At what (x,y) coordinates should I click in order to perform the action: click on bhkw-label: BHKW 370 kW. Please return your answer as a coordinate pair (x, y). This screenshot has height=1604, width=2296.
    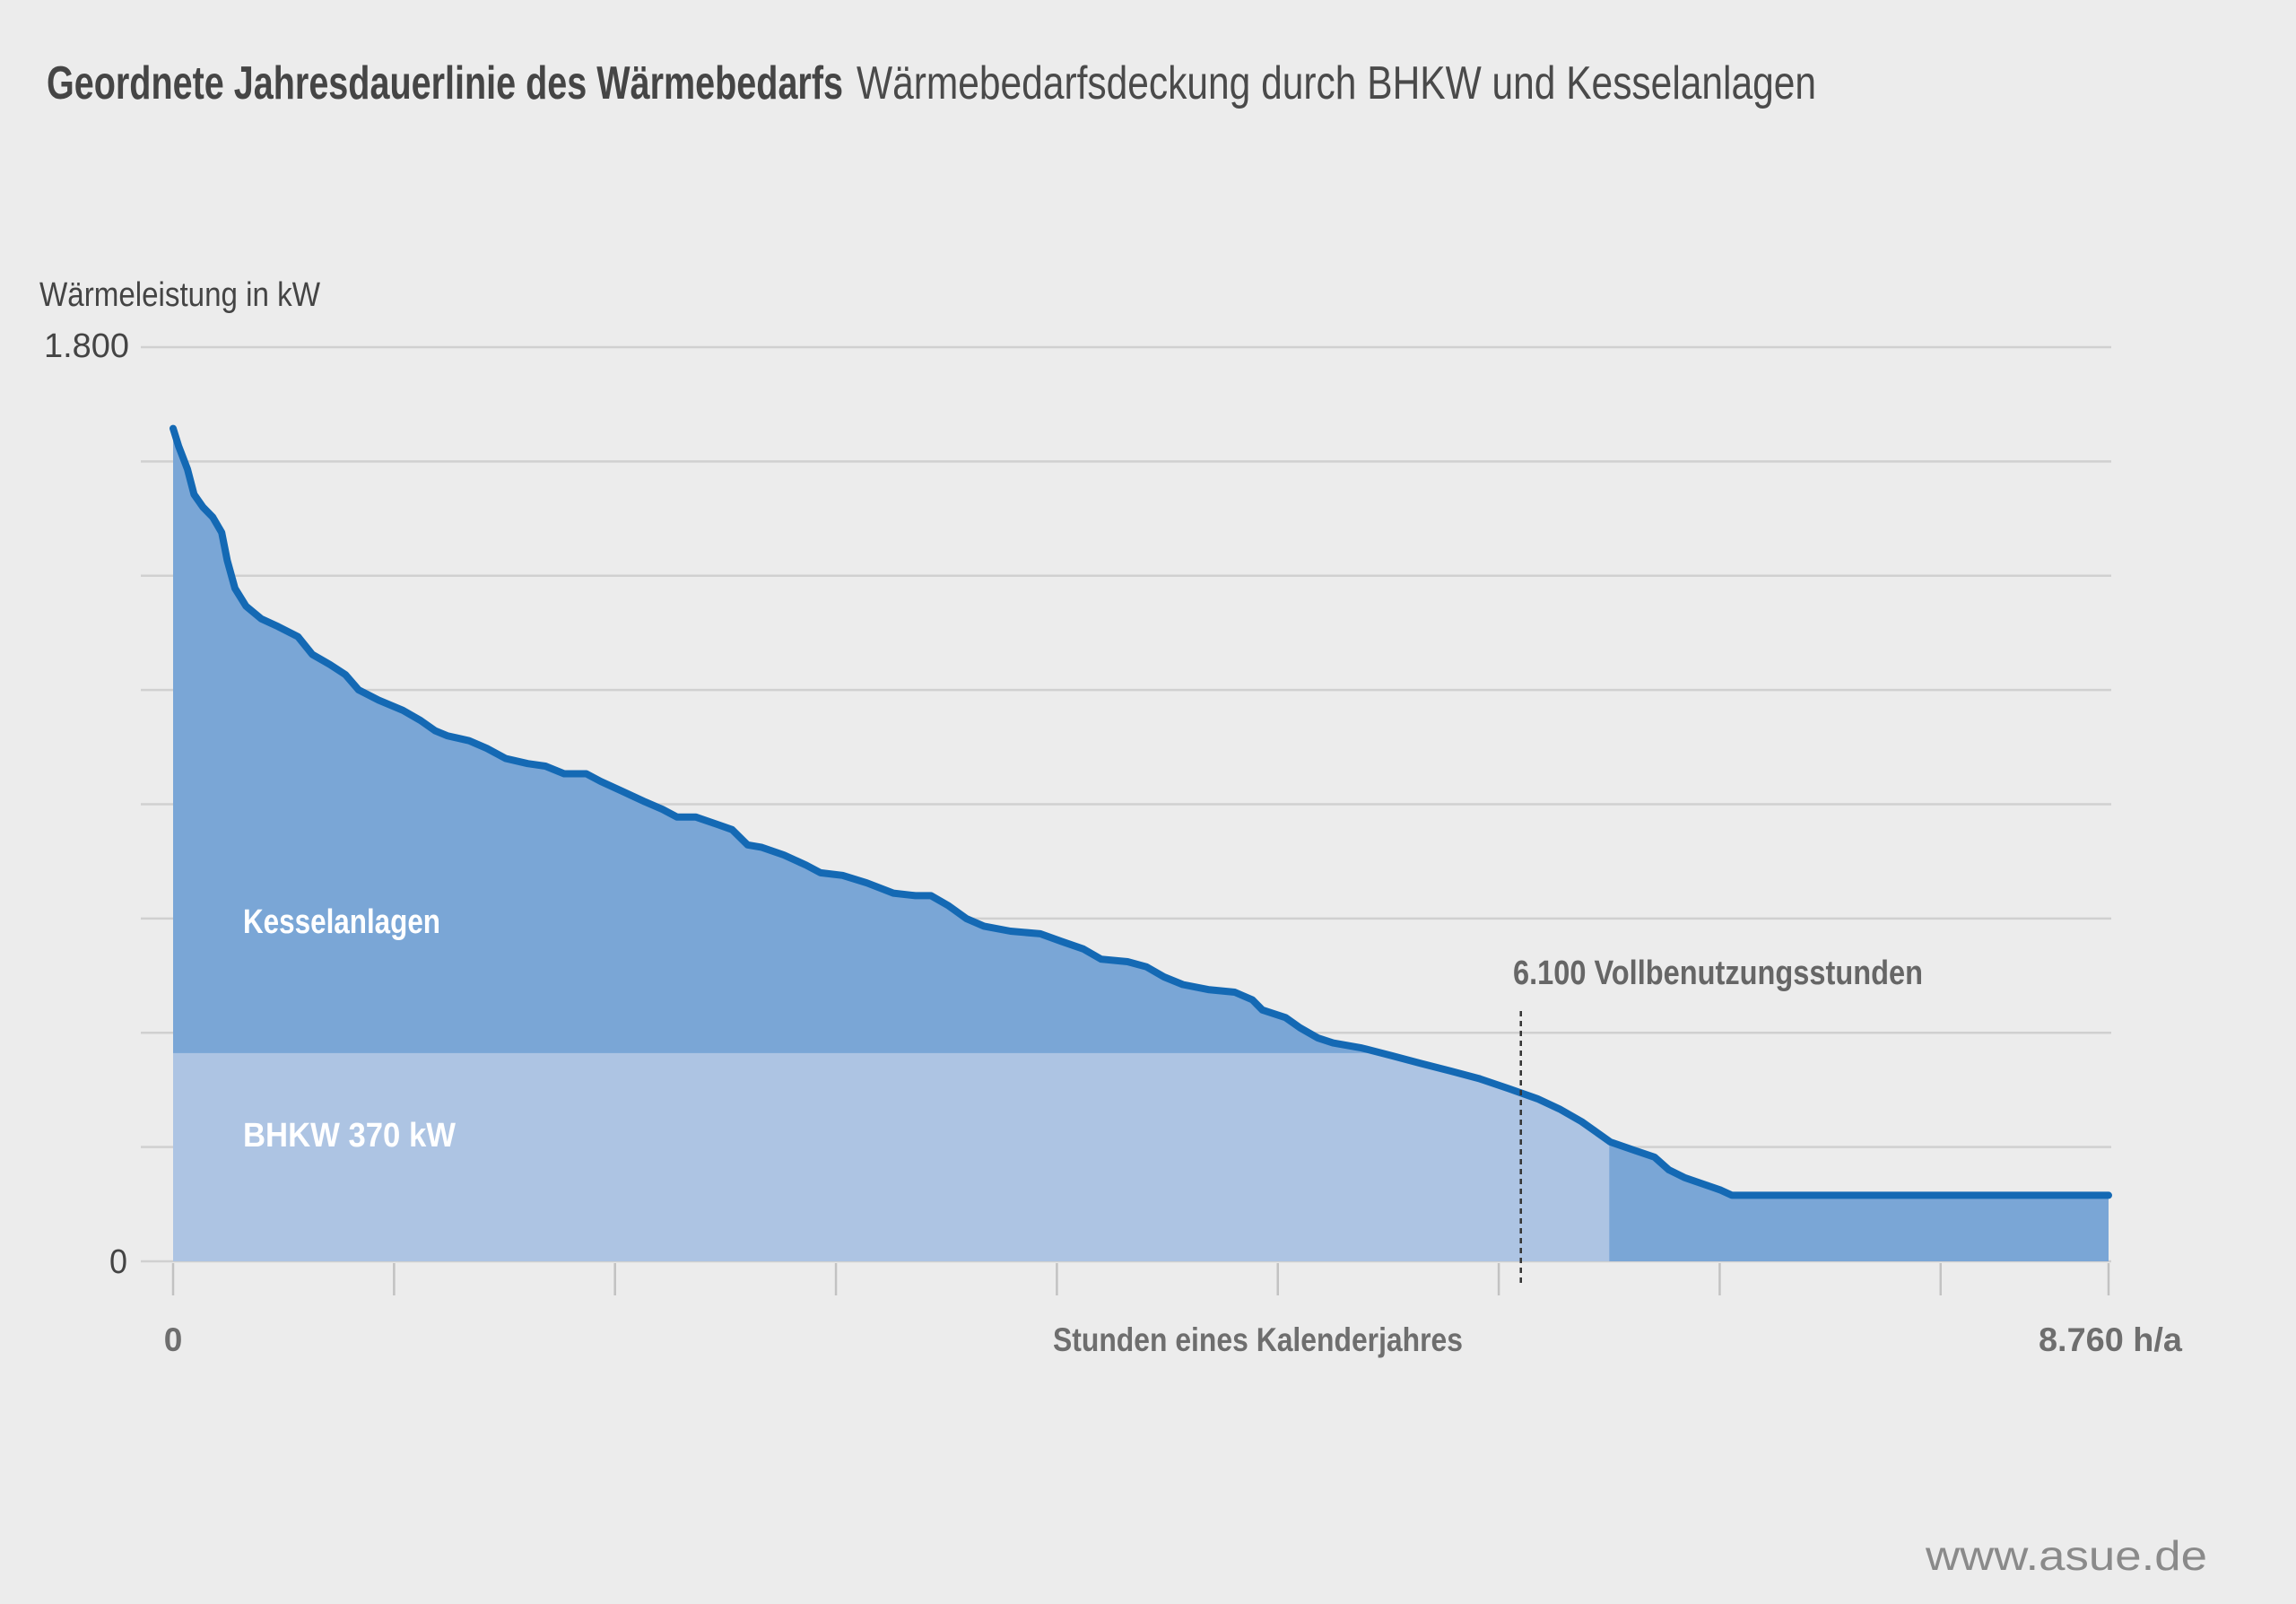
    Looking at the image, I should click on (349, 1136).